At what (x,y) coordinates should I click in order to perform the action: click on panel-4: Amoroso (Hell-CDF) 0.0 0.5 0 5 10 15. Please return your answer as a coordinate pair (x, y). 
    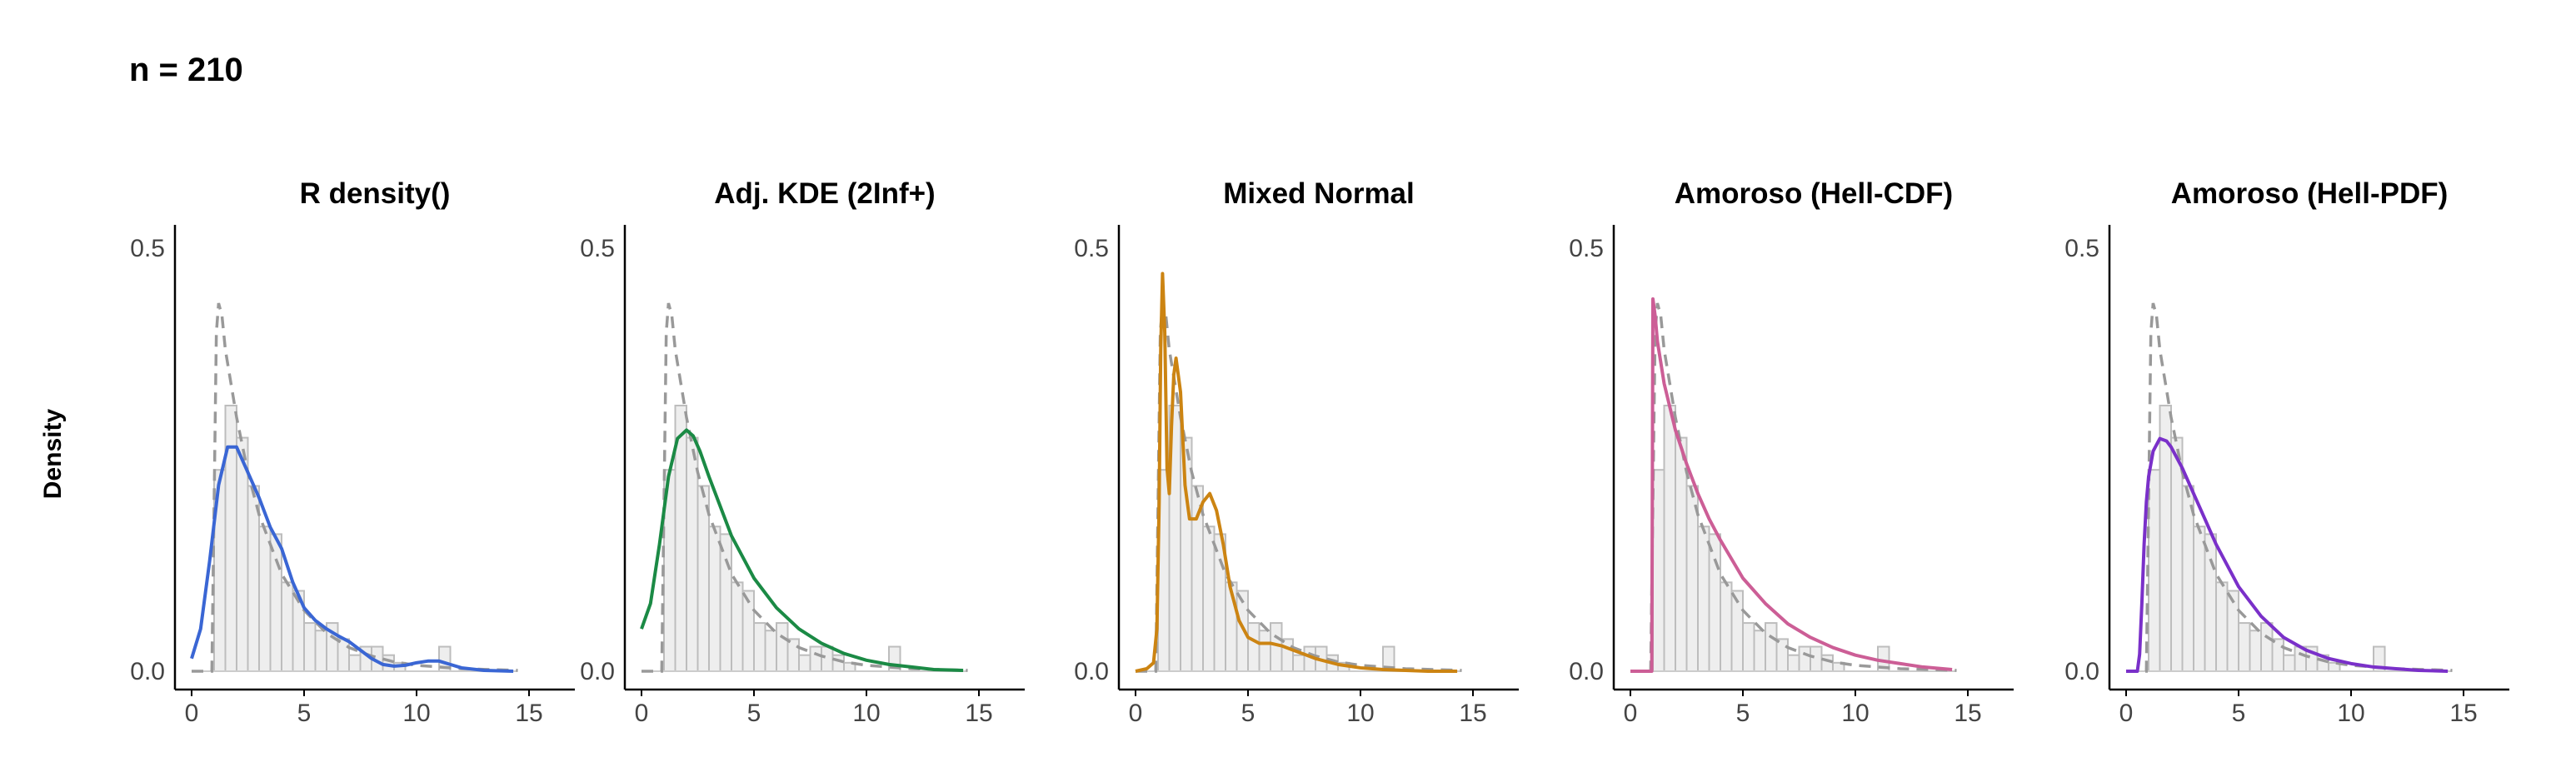
    Looking at the image, I should click on (1791, 452).